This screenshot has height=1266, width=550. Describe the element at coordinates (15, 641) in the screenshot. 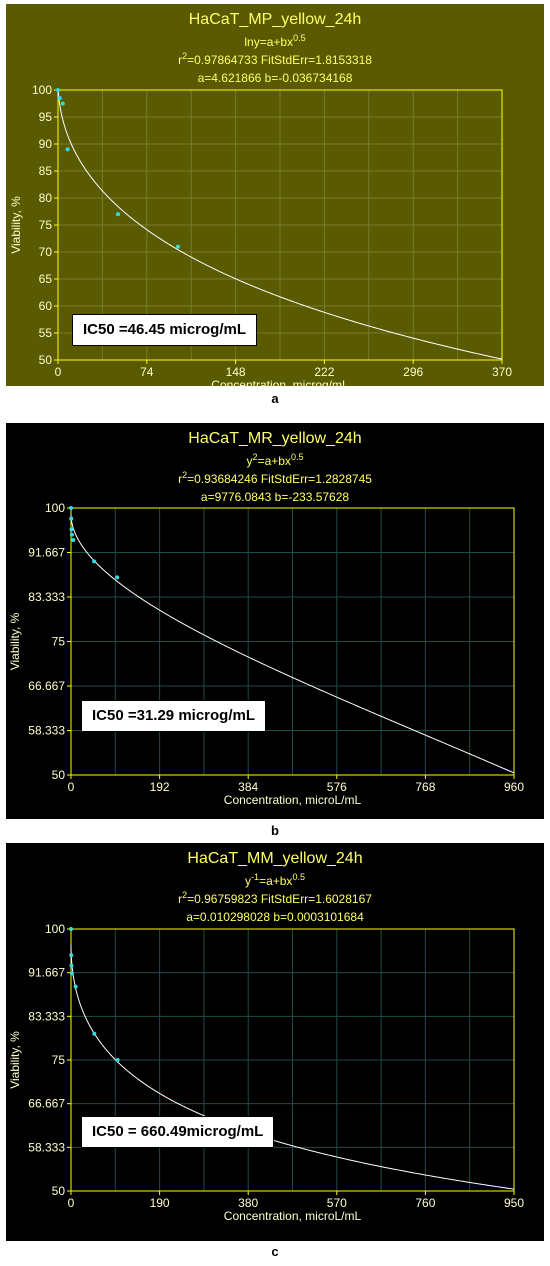

I see `y-axis-label-b: Viability, %` at that location.